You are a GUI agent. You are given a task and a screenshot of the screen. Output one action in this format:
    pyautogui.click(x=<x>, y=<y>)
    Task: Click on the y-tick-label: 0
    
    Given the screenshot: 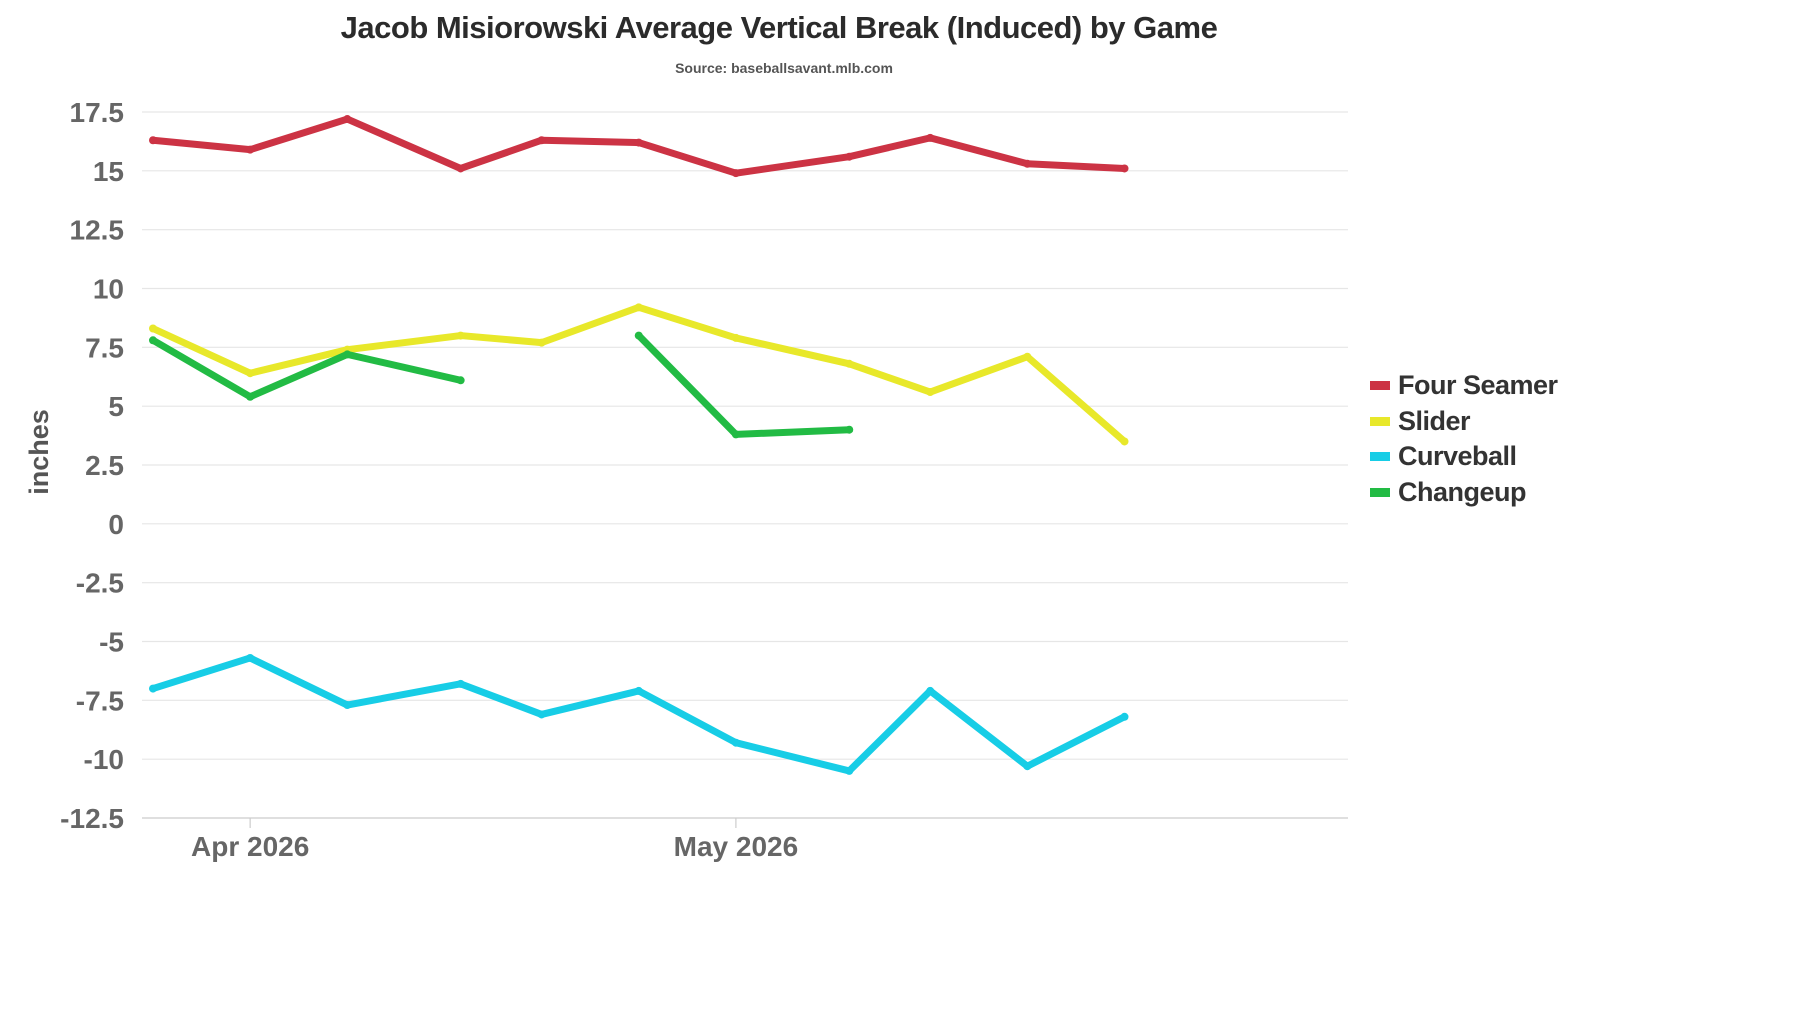 What is the action you would take?
    pyautogui.click(x=116, y=524)
    